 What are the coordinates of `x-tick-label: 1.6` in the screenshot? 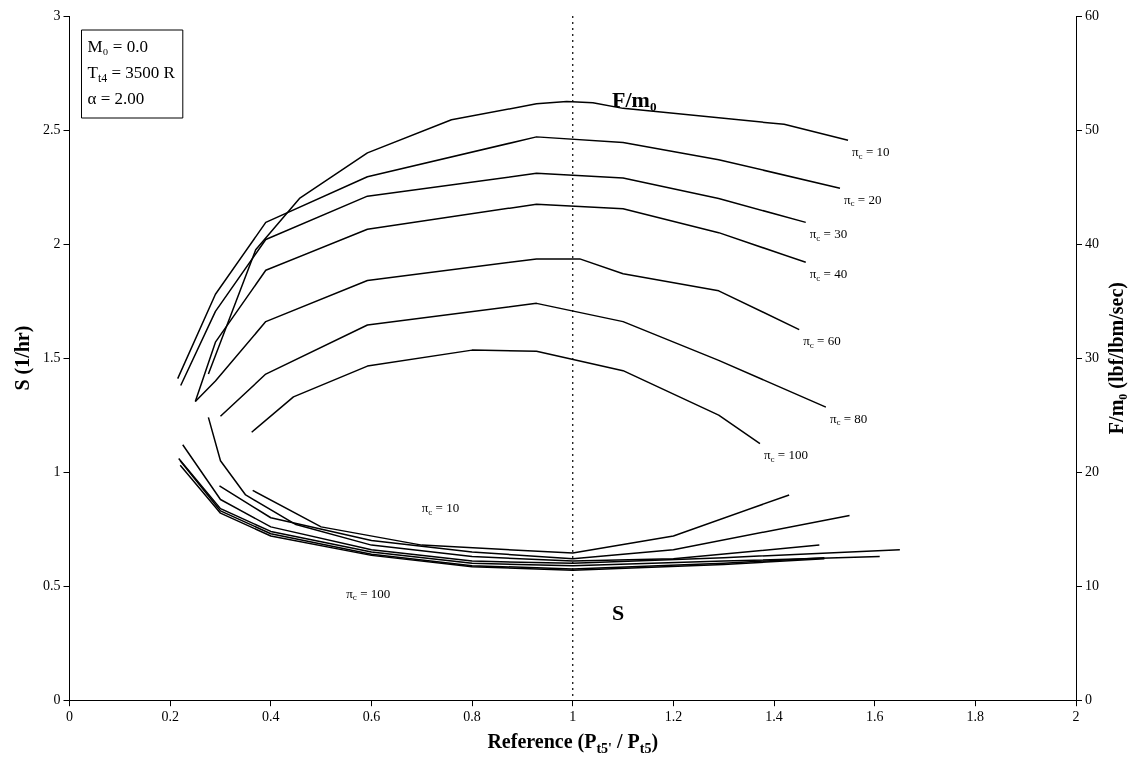 It's located at (874, 717).